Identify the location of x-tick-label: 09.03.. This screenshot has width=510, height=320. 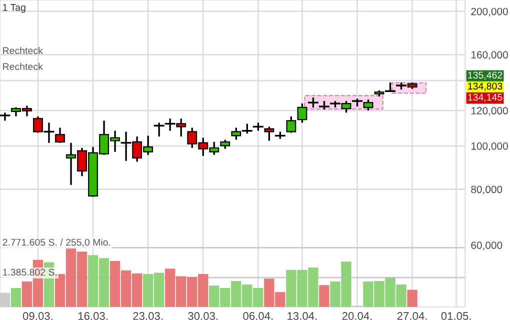
(37, 316).